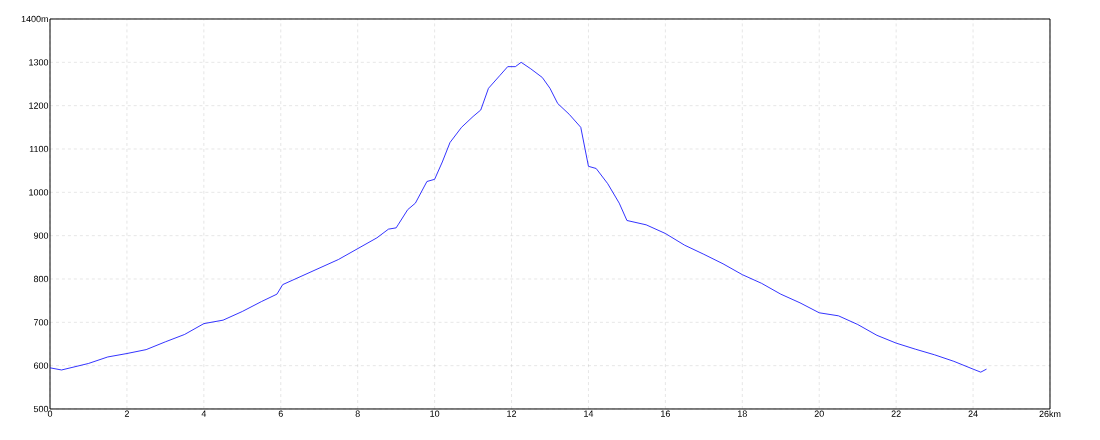 The width and height of the screenshot is (1100, 440). Describe the element at coordinates (512, 413) in the screenshot. I see `x-tick-label: 12` at that location.